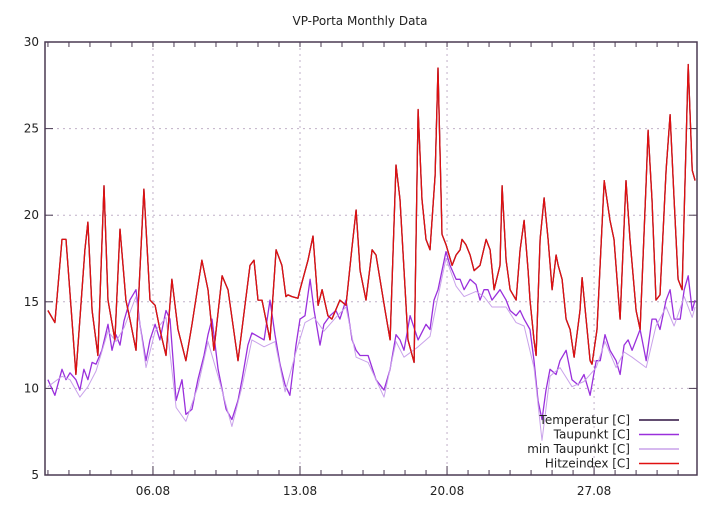 The width and height of the screenshot is (720, 508). Describe the element at coordinates (300, 491) in the screenshot. I see `x-tick-label: 13.08` at that location.